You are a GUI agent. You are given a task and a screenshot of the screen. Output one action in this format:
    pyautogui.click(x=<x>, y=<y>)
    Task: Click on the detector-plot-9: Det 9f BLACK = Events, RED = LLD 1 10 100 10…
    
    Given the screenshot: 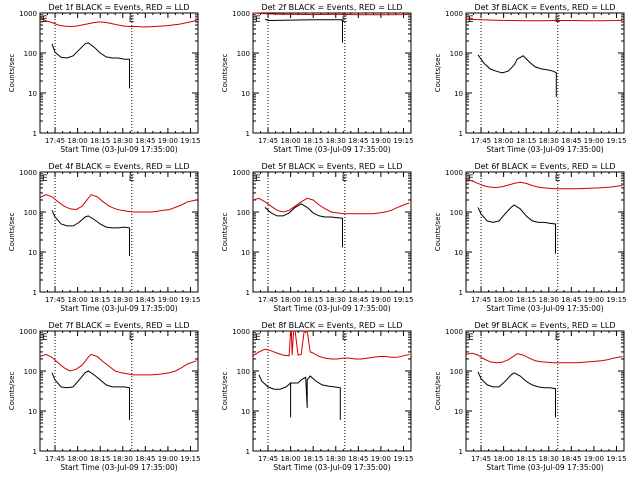 What is the action you would take?
    pyautogui.click(x=530, y=396)
    